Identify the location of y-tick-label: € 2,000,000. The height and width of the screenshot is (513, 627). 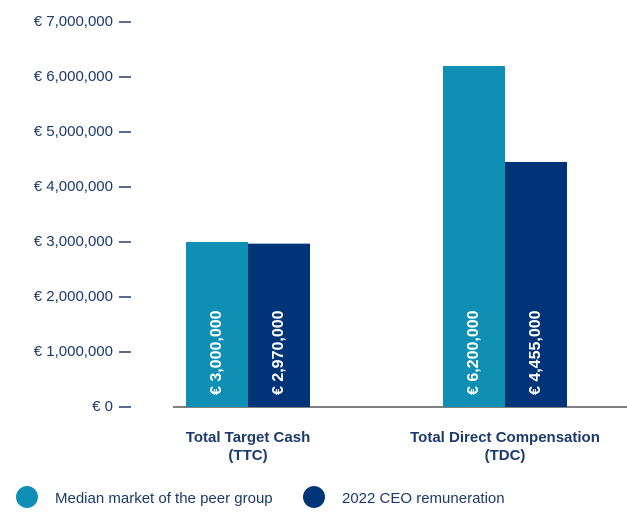
(73, 296).